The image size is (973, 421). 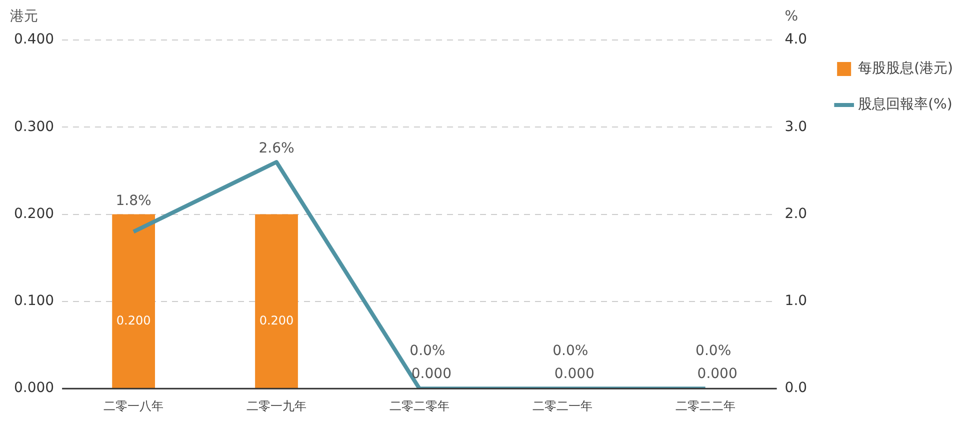 What do you see at coordinates (796, 126) in the screenshot?
I see `y2-tick-label: 3.0` at bounding box center [796, 126].